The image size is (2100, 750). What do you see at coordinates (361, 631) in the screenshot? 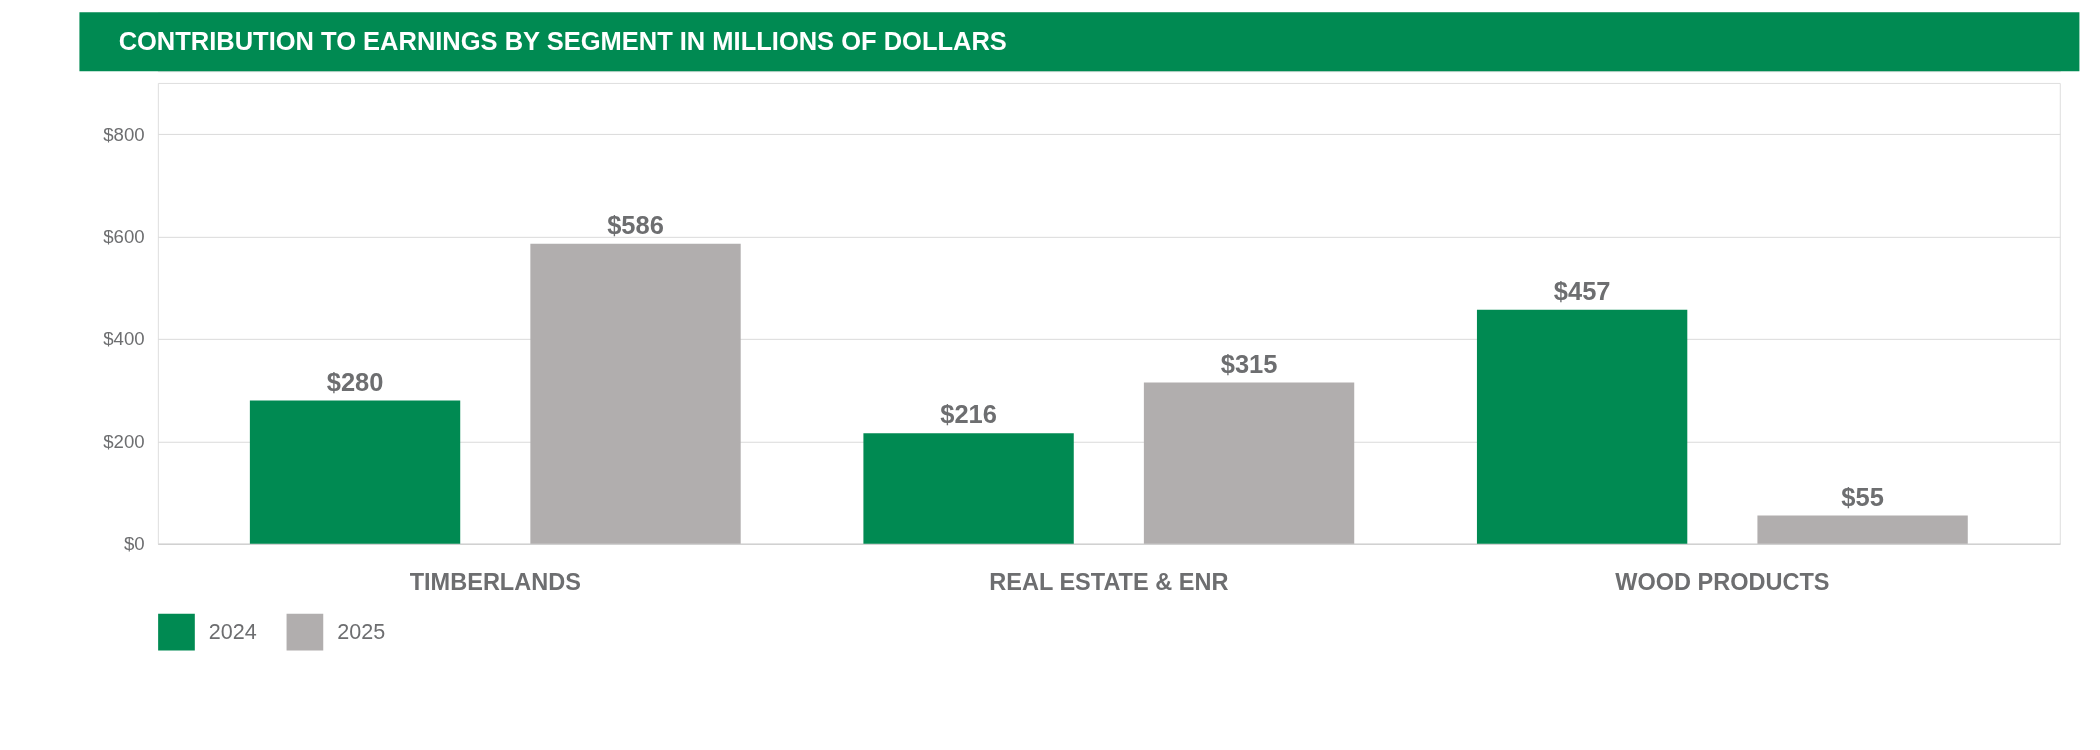
I see `legend-label: 2025` at bounding box center [361, 631].